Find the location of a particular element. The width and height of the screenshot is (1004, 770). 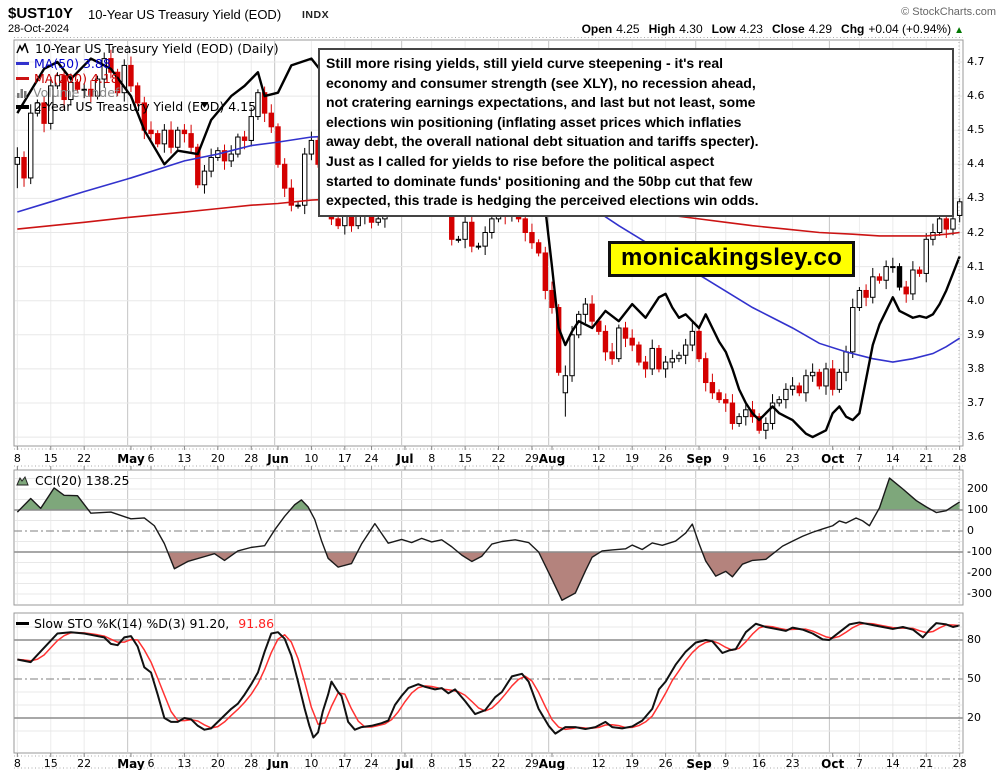

quote-value: 4.23 is located at coordinates (751, 29).